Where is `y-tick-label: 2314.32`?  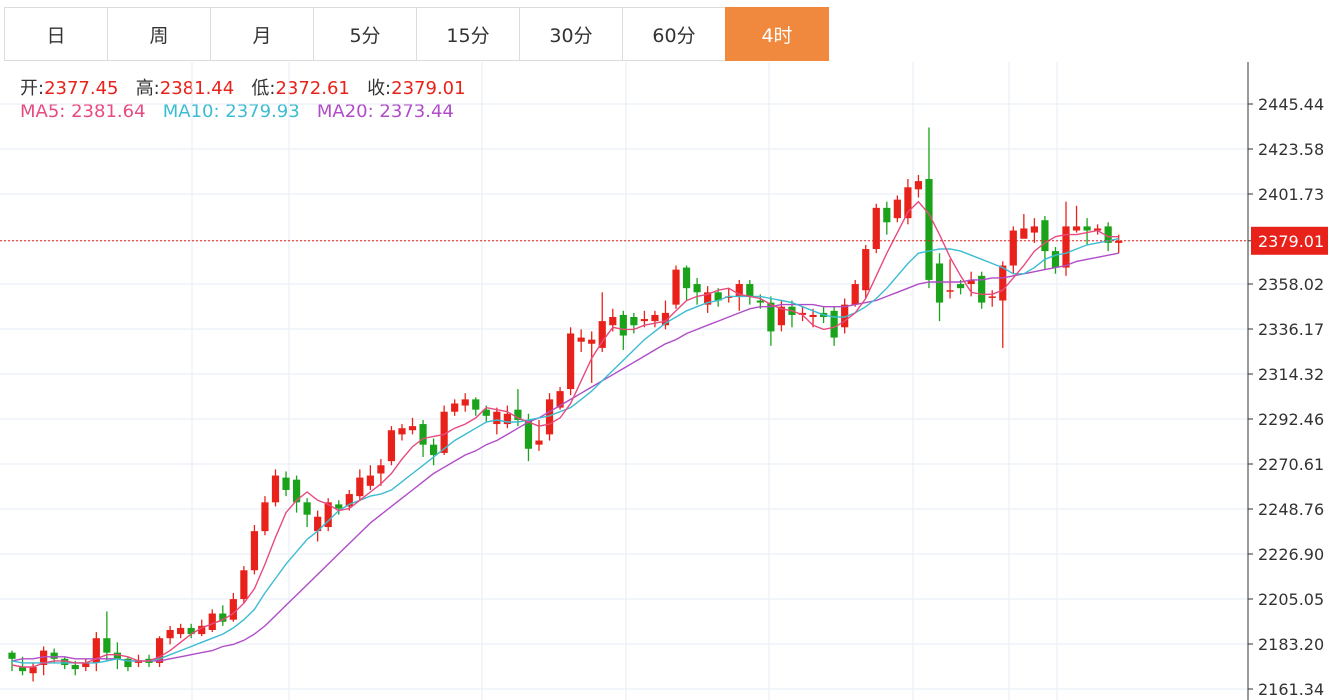 y-tick-label: 2314.32 is located at coordinates (1291, 374).